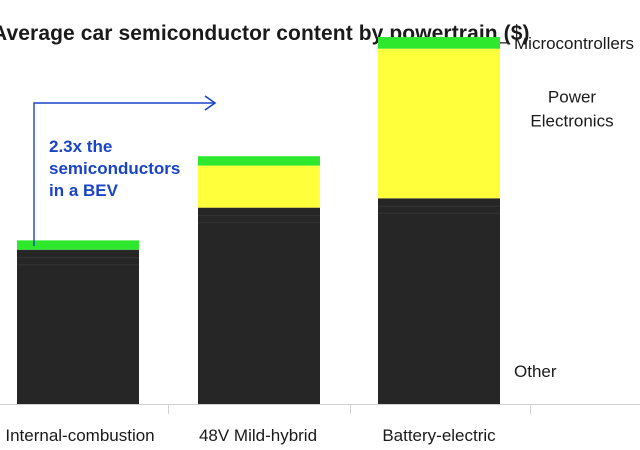 The width and height of the screenshot is (640, 450). What do you see at coordinates (259, 305) in the screenshot?
I see `bar-48v-mild-hybrid-other` at bounding box center [259, 305].